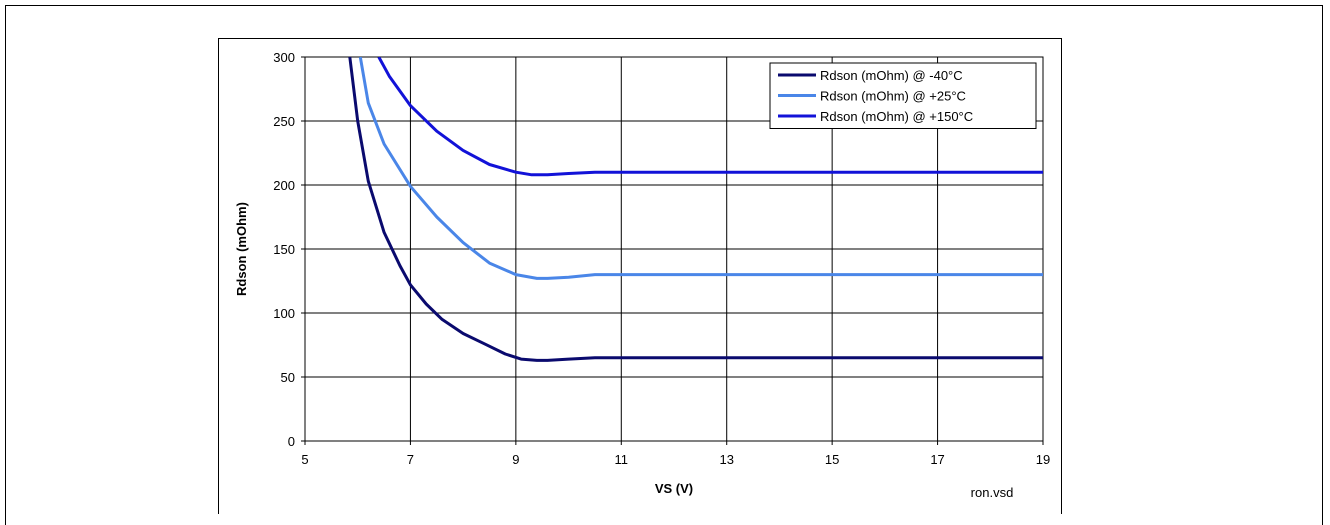 The image size is (1330, 525). I want to click on x-tick-label: 17, so click(937, 459).